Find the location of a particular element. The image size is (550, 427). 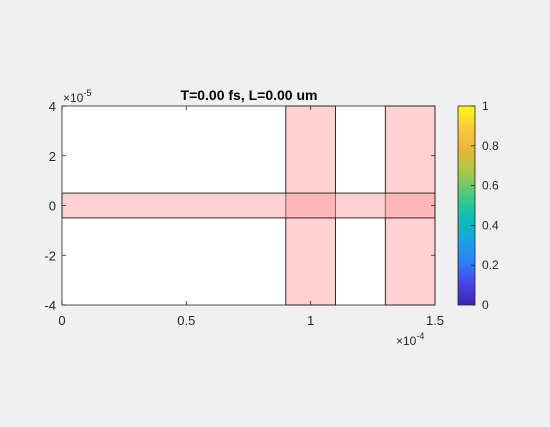

y-tick-label: 0 is located at coordinates (52, 206).